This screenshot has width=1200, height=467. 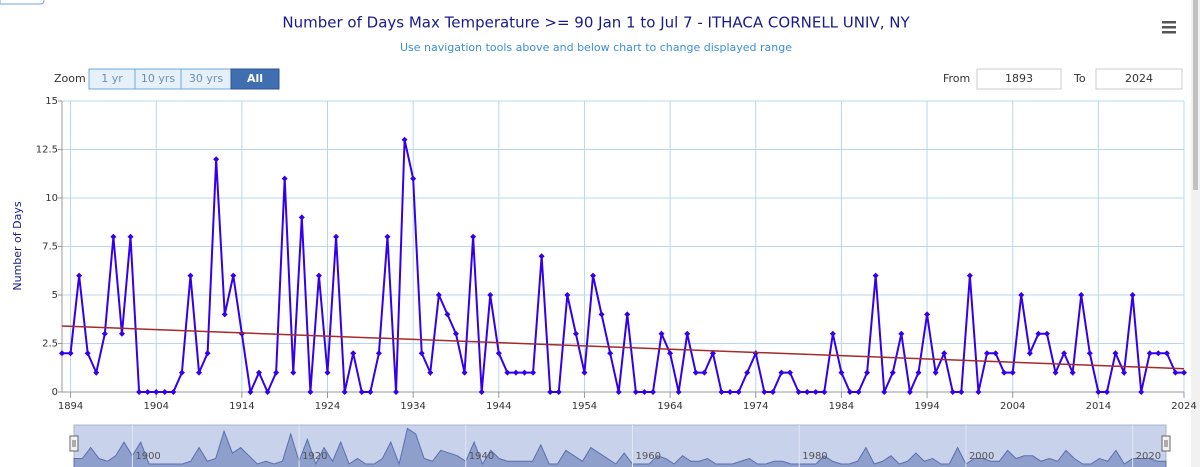 What do you see at coordinates (255, 79) in the screenshot?
I see `zoom-button` at bounding box center [255, 79].